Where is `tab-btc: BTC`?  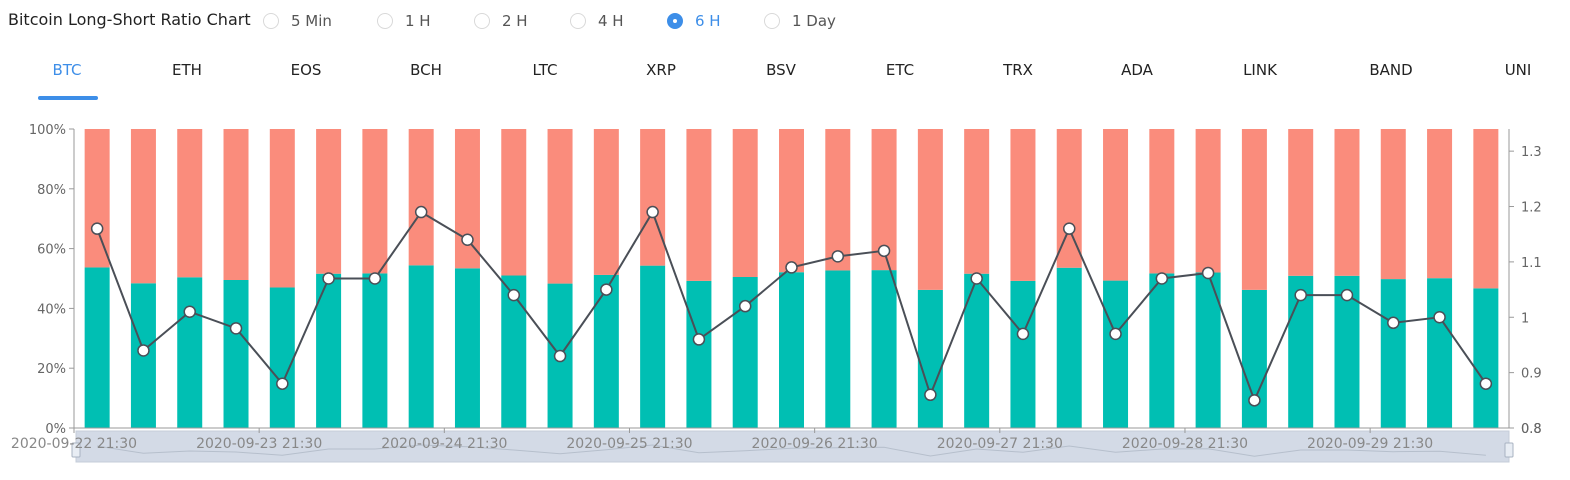 tab-btc: BTC is located at coordinates (67, 70).